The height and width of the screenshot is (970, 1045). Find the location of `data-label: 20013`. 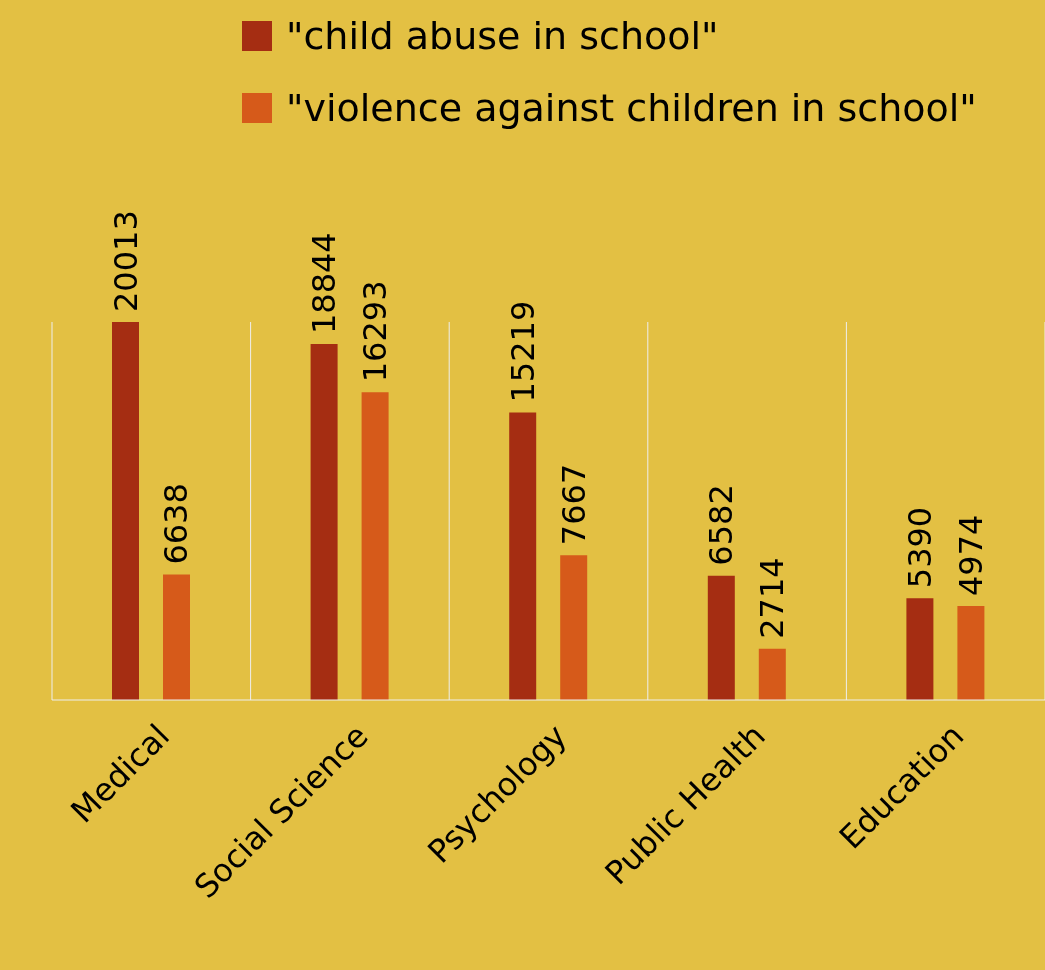

data-label: 20013 is located at coordinates (125, 261).